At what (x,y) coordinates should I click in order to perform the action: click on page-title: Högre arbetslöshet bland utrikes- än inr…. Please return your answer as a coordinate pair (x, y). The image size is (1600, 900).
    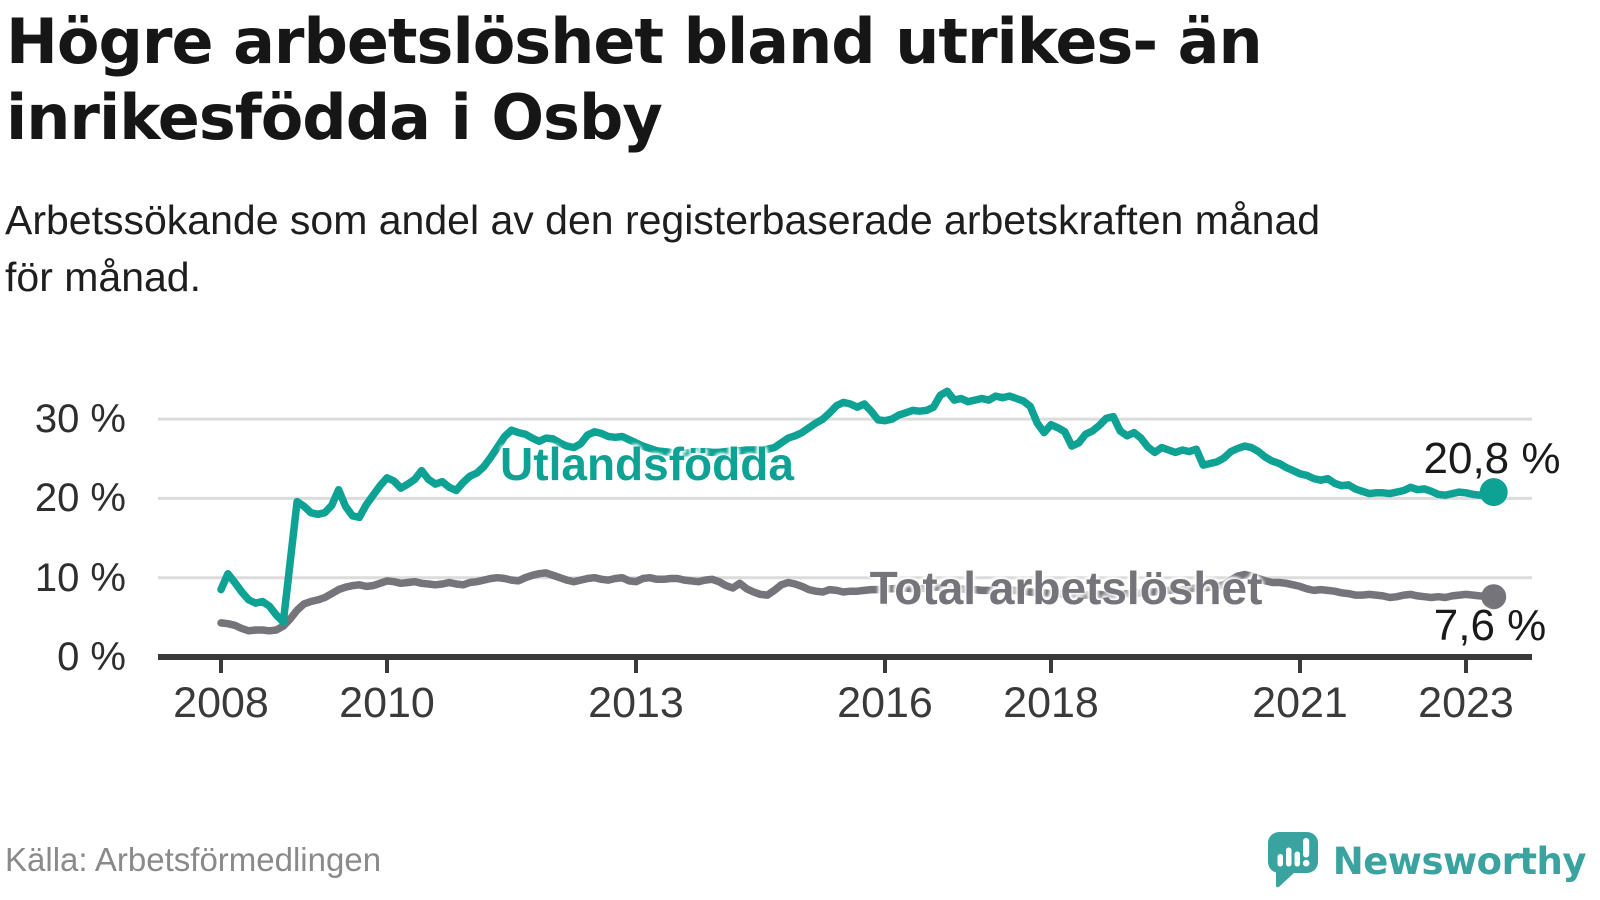
    Looking at the image, I should click on (634, 79).